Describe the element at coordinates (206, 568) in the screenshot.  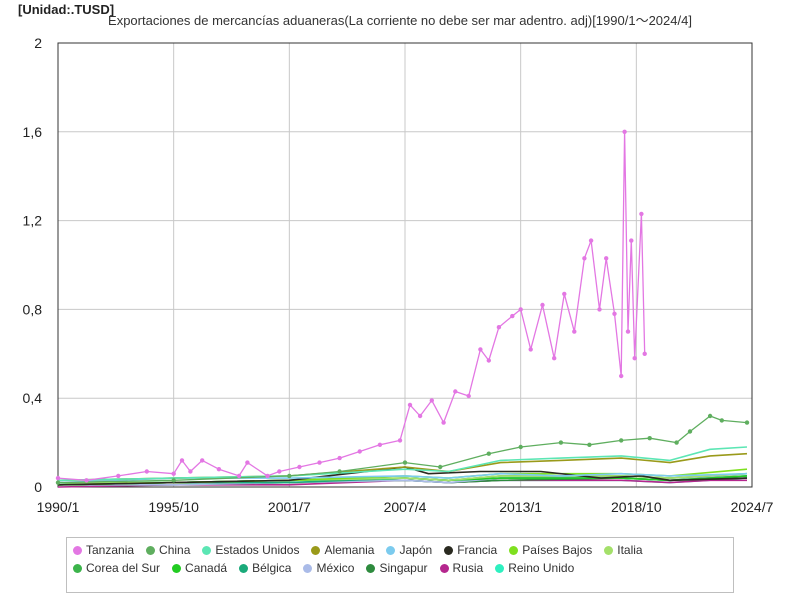
I see `legend-label: Canadá` at that location.